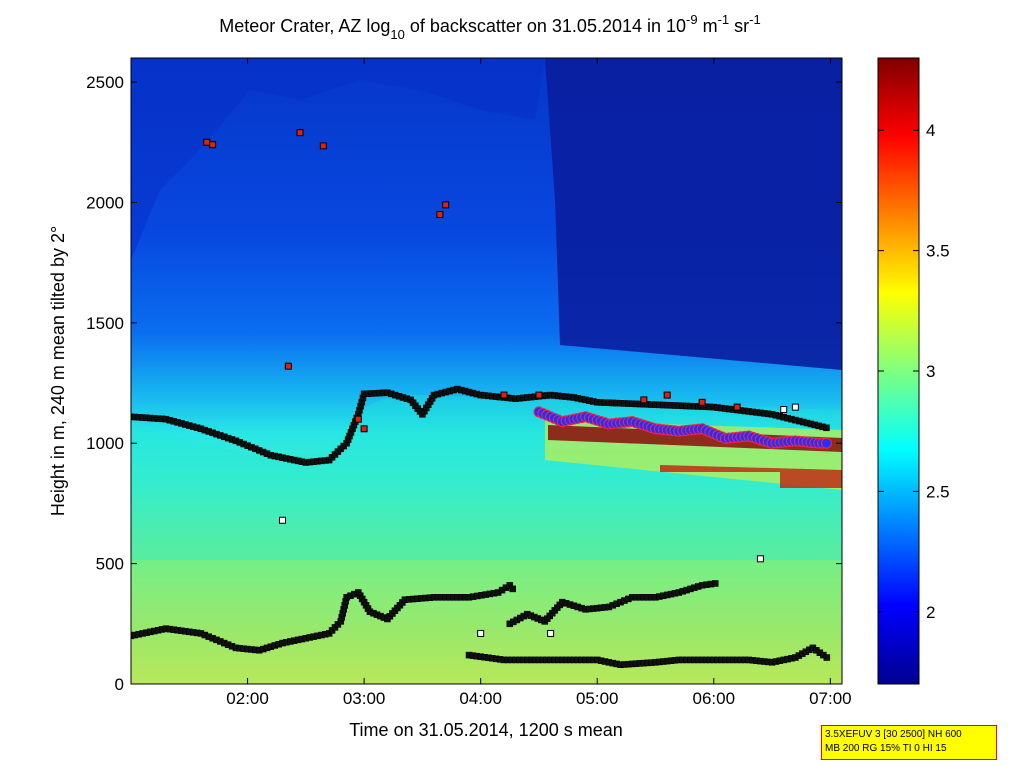 Image resolution: width=1023 pixels, height=767 pixels. What do you see at coordinates (247, 698) in the screenshot?
I see `x-tick-label: 02:00` at bounding box center [247, 698].